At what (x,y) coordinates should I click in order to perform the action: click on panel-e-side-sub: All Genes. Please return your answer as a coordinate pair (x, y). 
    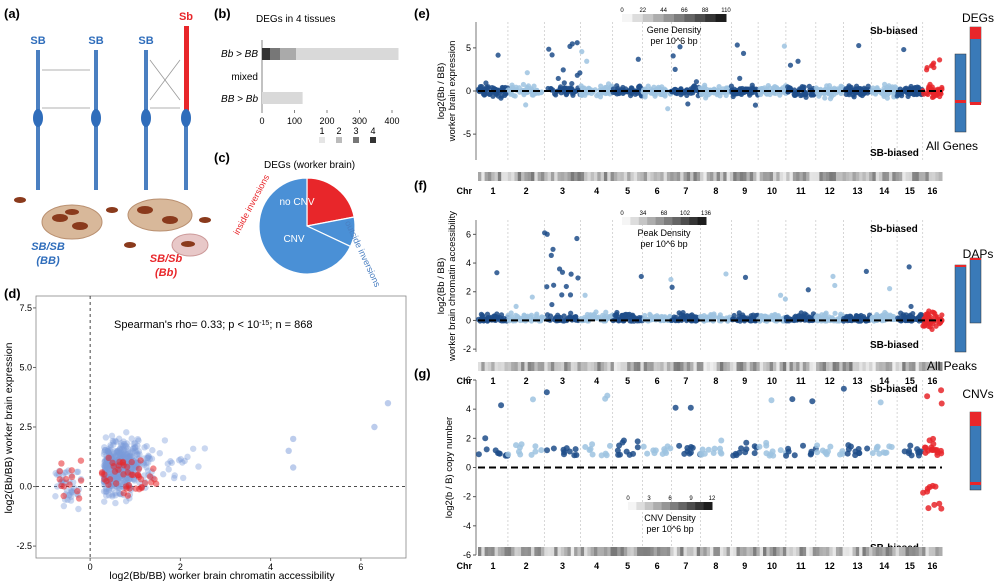
    Looking at the image, I should click on (952, 146).